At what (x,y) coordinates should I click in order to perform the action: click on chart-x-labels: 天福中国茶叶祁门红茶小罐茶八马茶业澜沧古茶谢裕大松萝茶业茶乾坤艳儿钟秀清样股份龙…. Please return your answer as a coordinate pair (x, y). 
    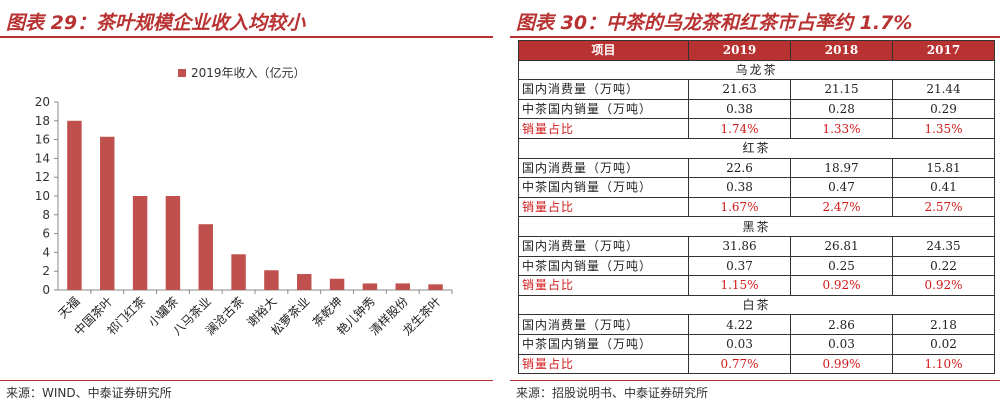
    Looking at the image, I should click on (249, 316).